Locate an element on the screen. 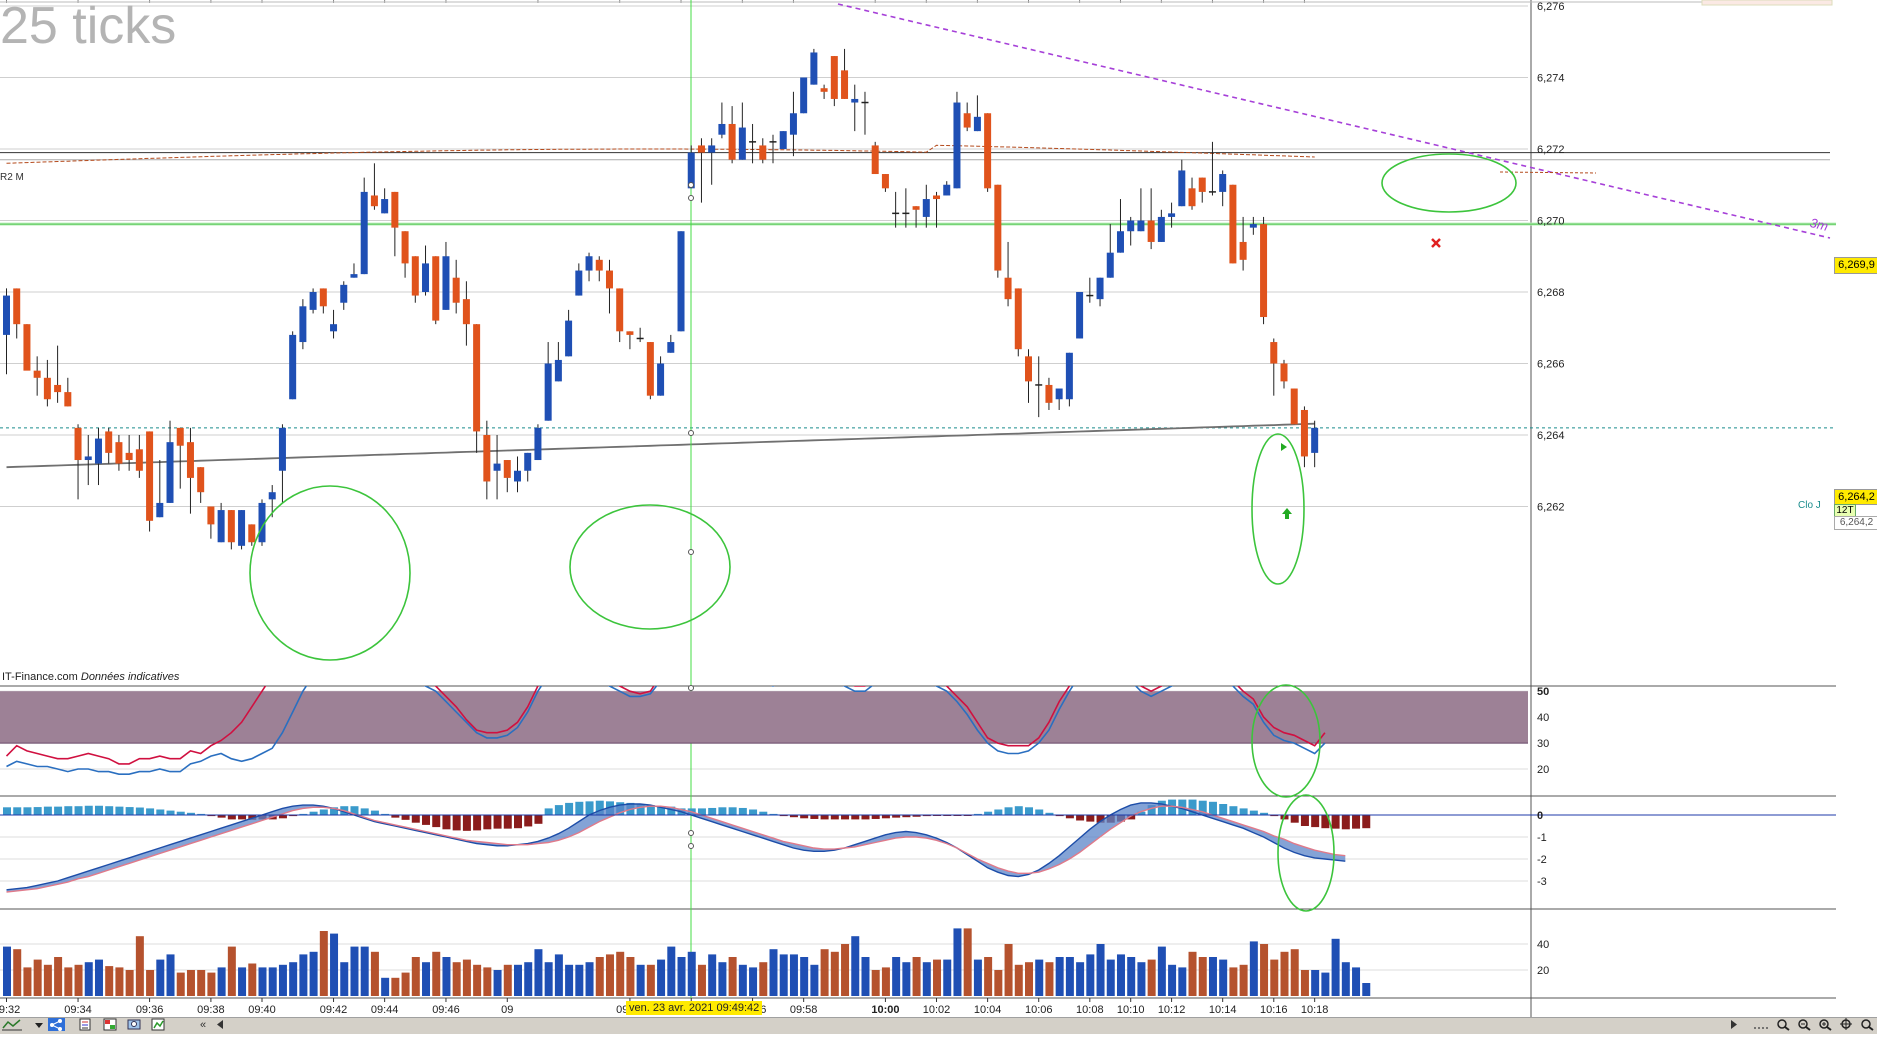 The width and height of the screenshot is (1877, 1038). gear-icon is located at coordinates (134, 1024).